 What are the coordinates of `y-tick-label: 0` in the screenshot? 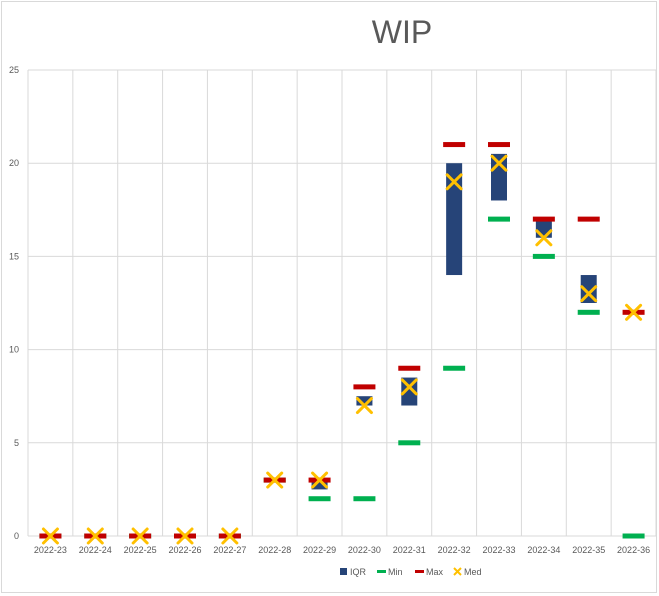 It's located at (16, 536).